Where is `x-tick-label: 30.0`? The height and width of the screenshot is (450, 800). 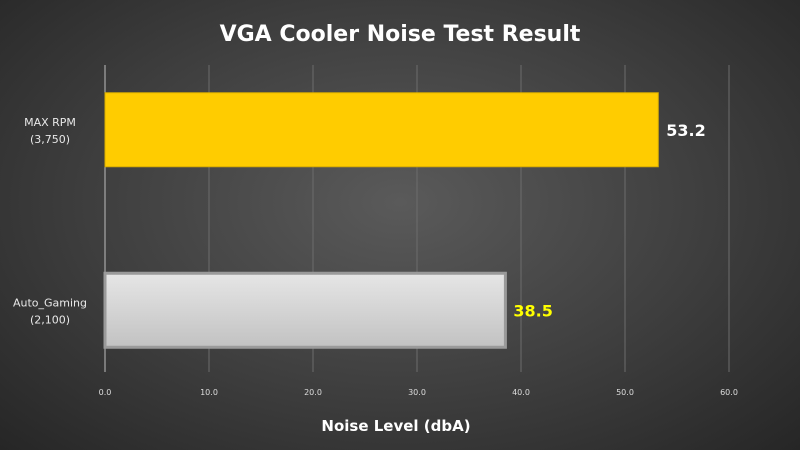 x-tick-label: 30.0 is located at coordinates (417, 392).